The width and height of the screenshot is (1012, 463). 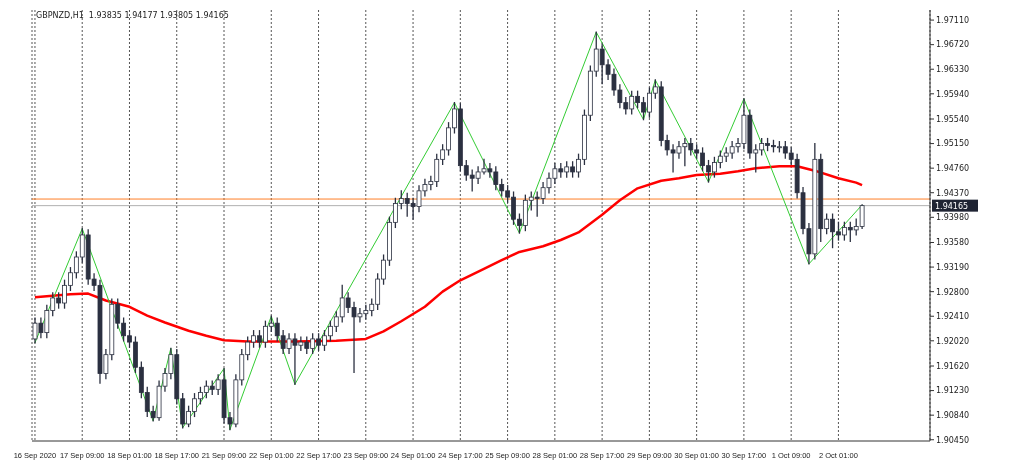 What do you see at coordinates (953, 144) in the screenshot?
I see `y-tick-label: 1.95150` at bounding box center [953, 144].